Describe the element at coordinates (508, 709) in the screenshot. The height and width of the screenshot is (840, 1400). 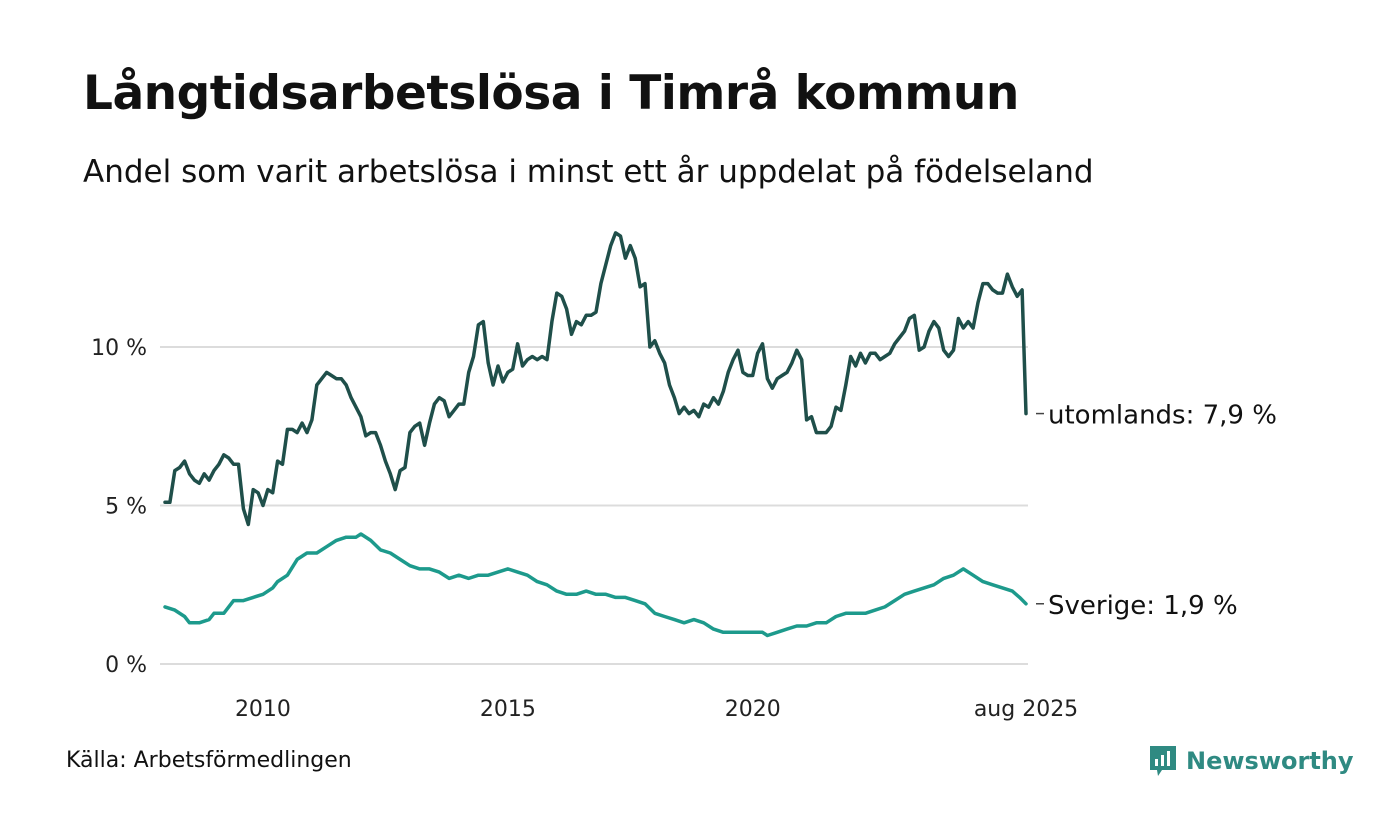
I see `x-tick-label: 2015` at that location.